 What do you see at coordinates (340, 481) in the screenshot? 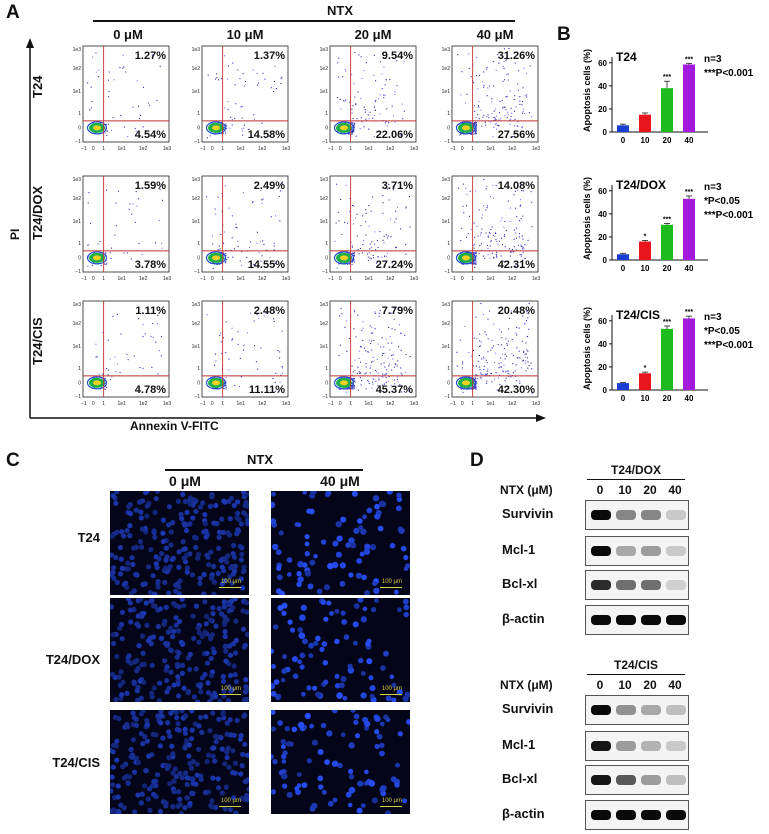
I see `panel-c-col-1: 40 μM` at bounding box center [340, 481].